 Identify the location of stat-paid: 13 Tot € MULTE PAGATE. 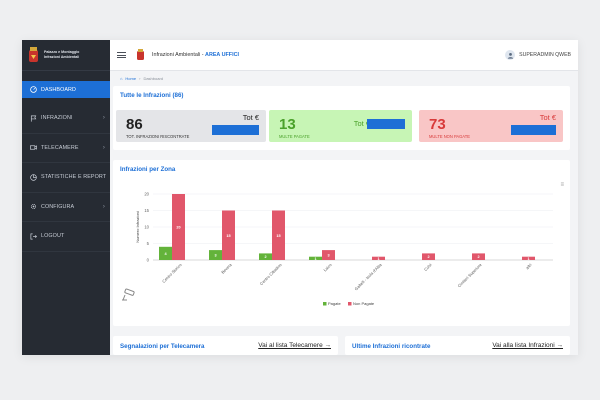
(340, 126).